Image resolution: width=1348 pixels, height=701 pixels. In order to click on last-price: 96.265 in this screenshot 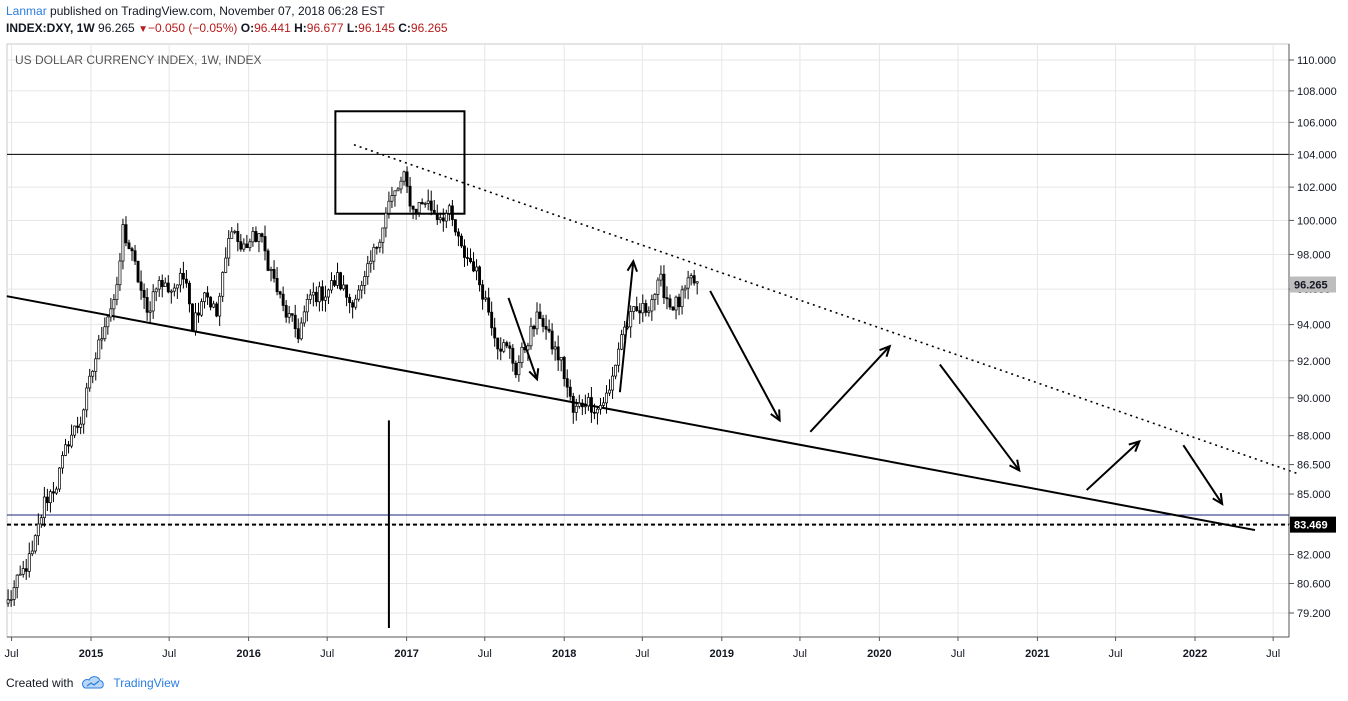, I will do `click(116, 28)`.